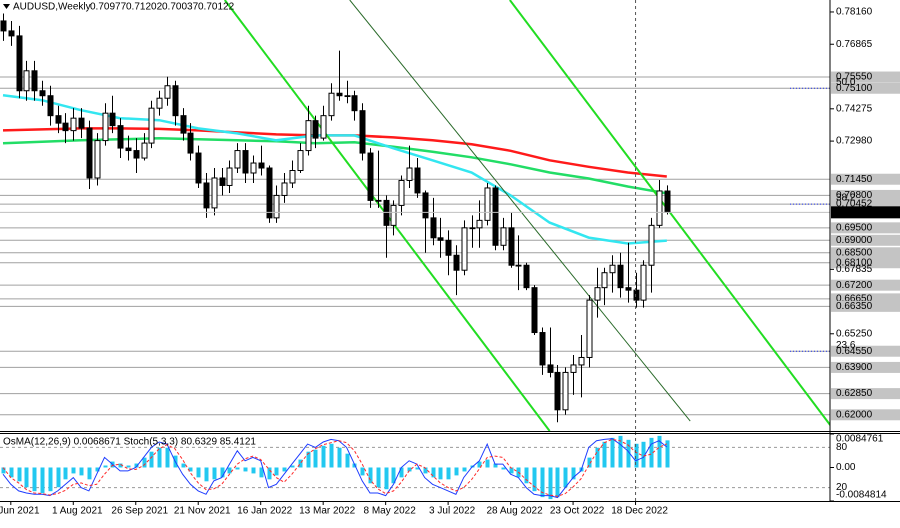 This screenshot has width=900, height=528. What do you see at coordinates (515, 511) in the screenshot?
I see `x-tick-label: 28 Aug 2022` at bounding box center [515, 511].